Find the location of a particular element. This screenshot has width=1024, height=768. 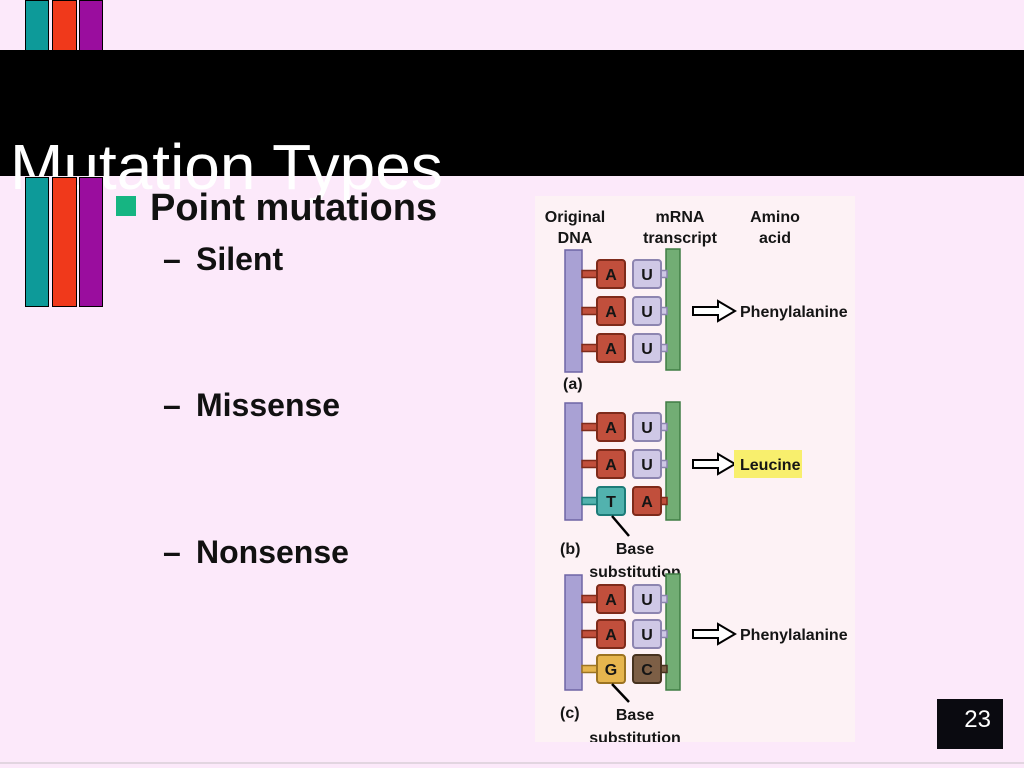

header-amino-acid: acid is located at coordinates (775, 238).